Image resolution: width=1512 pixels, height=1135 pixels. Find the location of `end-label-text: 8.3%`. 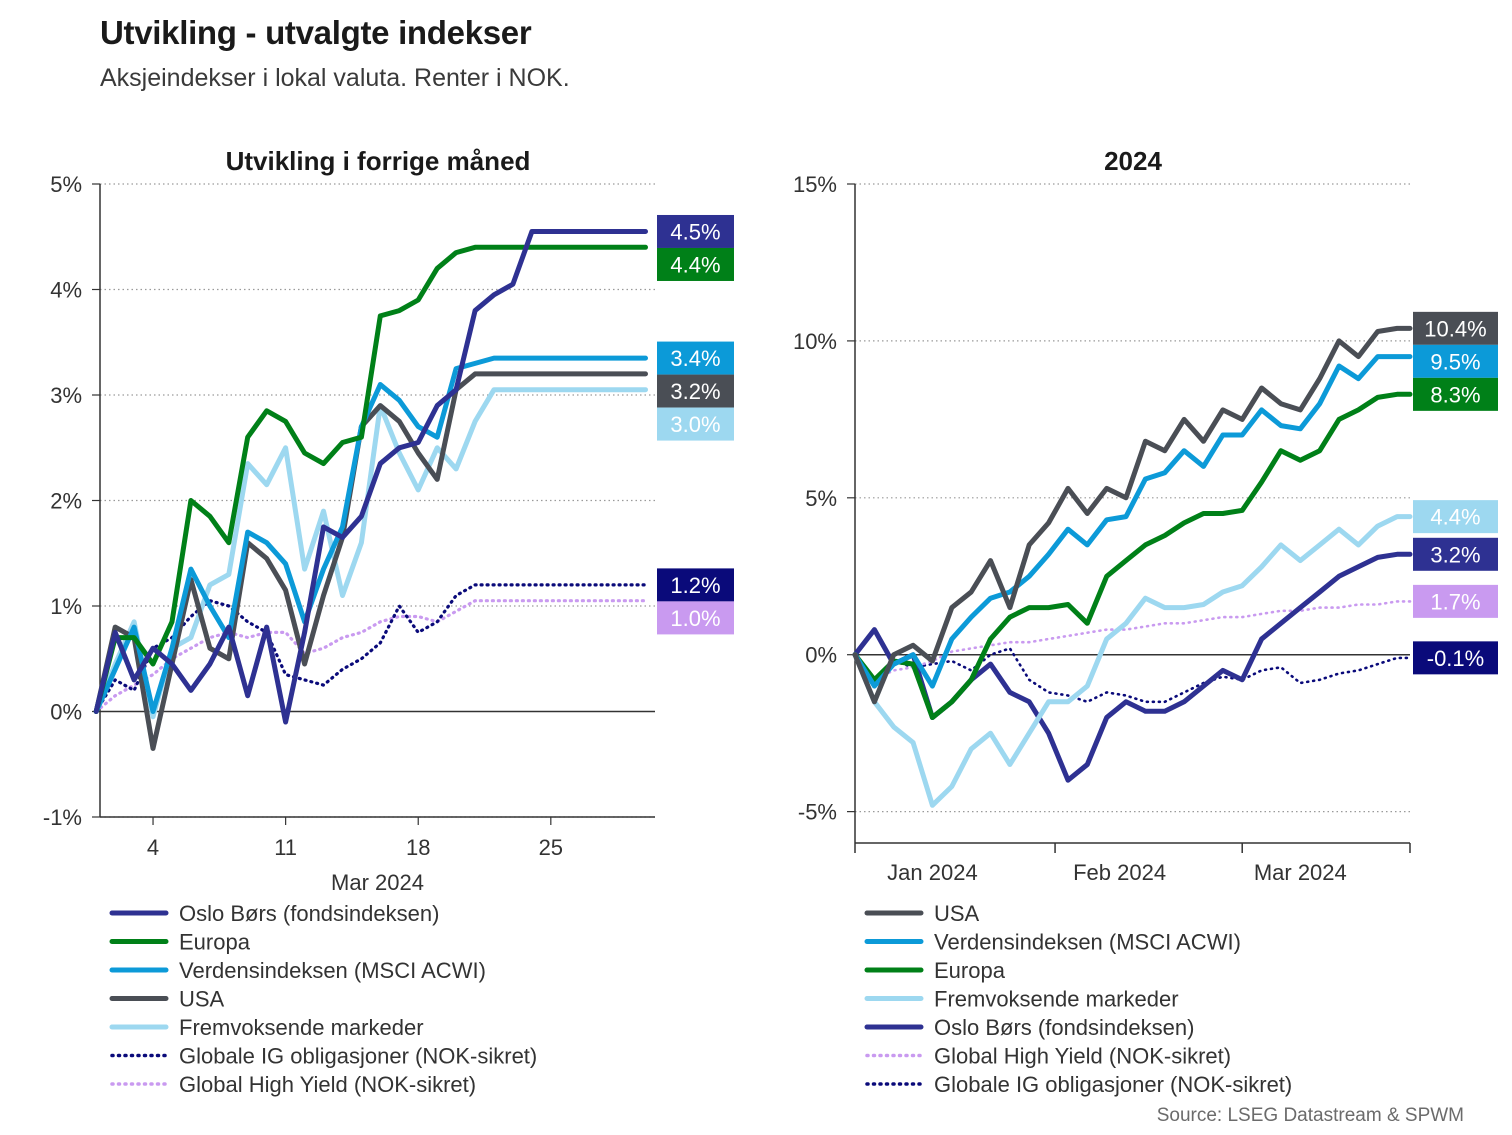

end-label-text: 8.3% is located at coordinates (1455, 394).